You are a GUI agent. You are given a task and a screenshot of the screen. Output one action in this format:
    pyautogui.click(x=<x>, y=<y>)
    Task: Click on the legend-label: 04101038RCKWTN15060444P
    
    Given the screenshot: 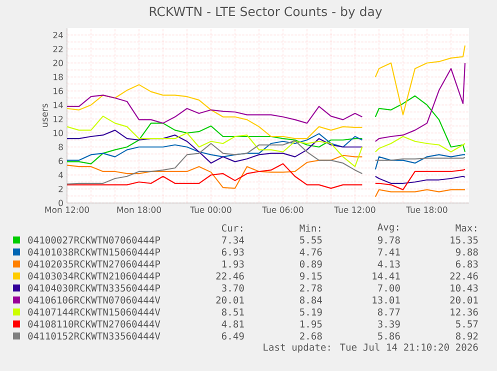 What is the action you would take?
    pyautogui.click(x=94, y=252)
    